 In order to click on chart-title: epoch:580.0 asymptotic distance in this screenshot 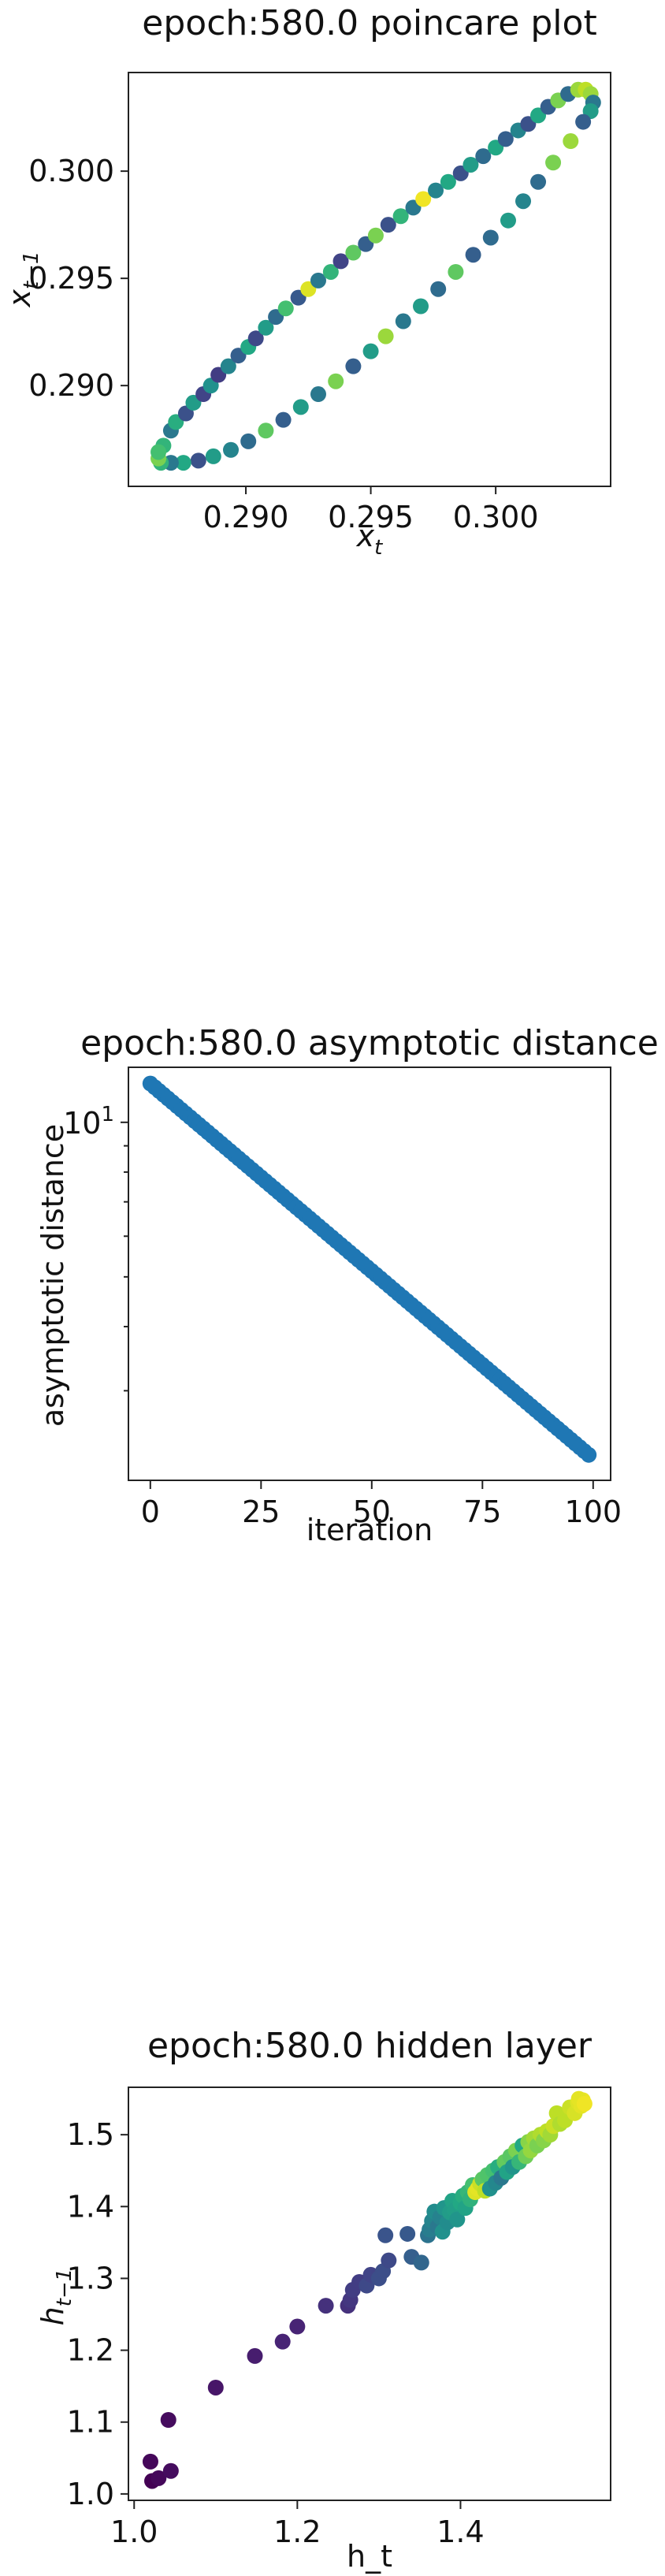, I will do `click(369, 1043)`.